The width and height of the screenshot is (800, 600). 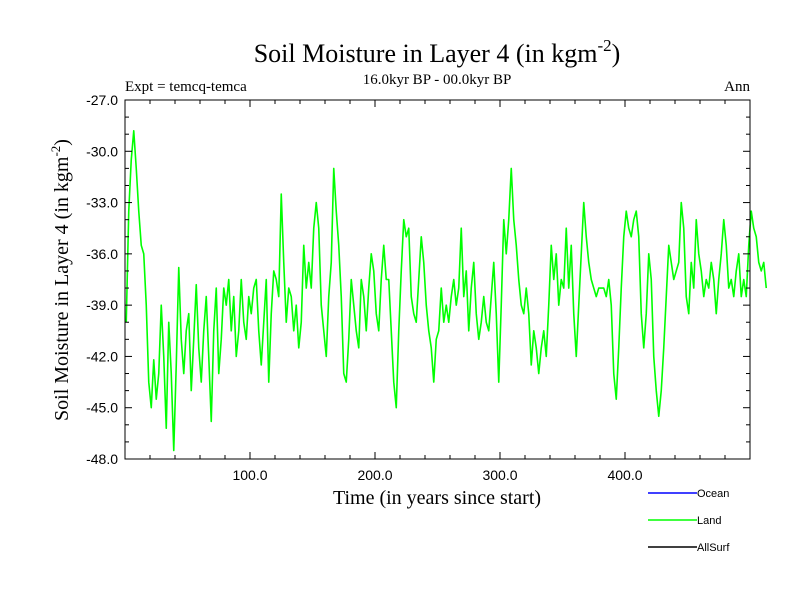 What do you see at coordinates (102, 151) in the screenshot?
I see `y-tick-label: -30.0` at bounding box center [102, 151].